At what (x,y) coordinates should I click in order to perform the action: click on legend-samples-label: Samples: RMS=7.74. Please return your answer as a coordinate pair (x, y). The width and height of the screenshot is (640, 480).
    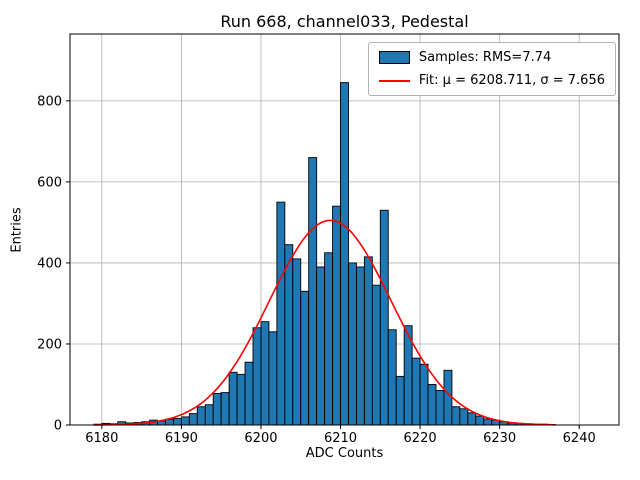
    Looking at the image, I should click on (485, 57).